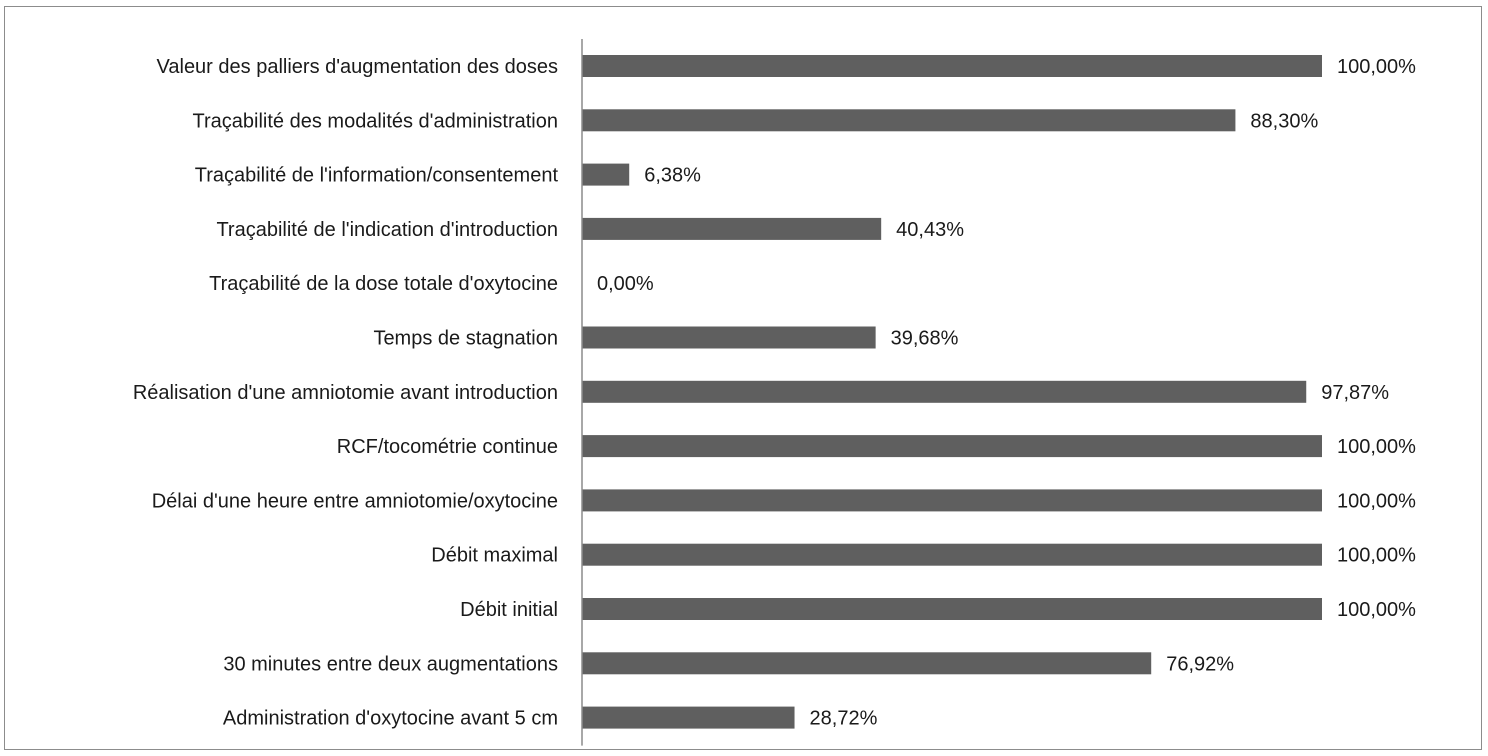  I want to click on data-label: 40,43%, so click(930, 230).